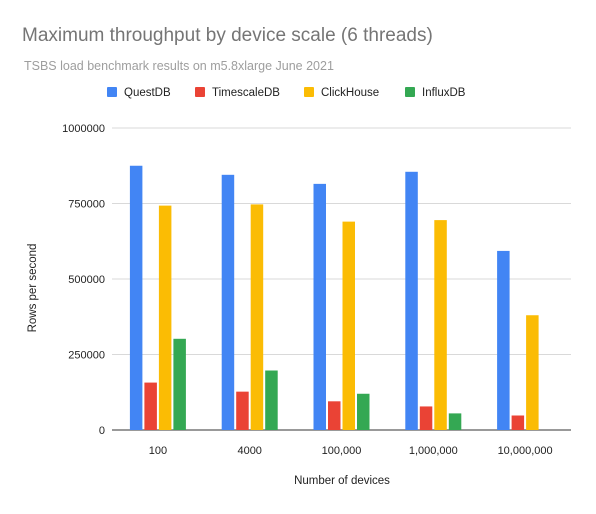 This screenshot has height=514, width=596. I want to click on y-axis-ticks: 0 250000 500000 750000 1000000, so click(83, 280).